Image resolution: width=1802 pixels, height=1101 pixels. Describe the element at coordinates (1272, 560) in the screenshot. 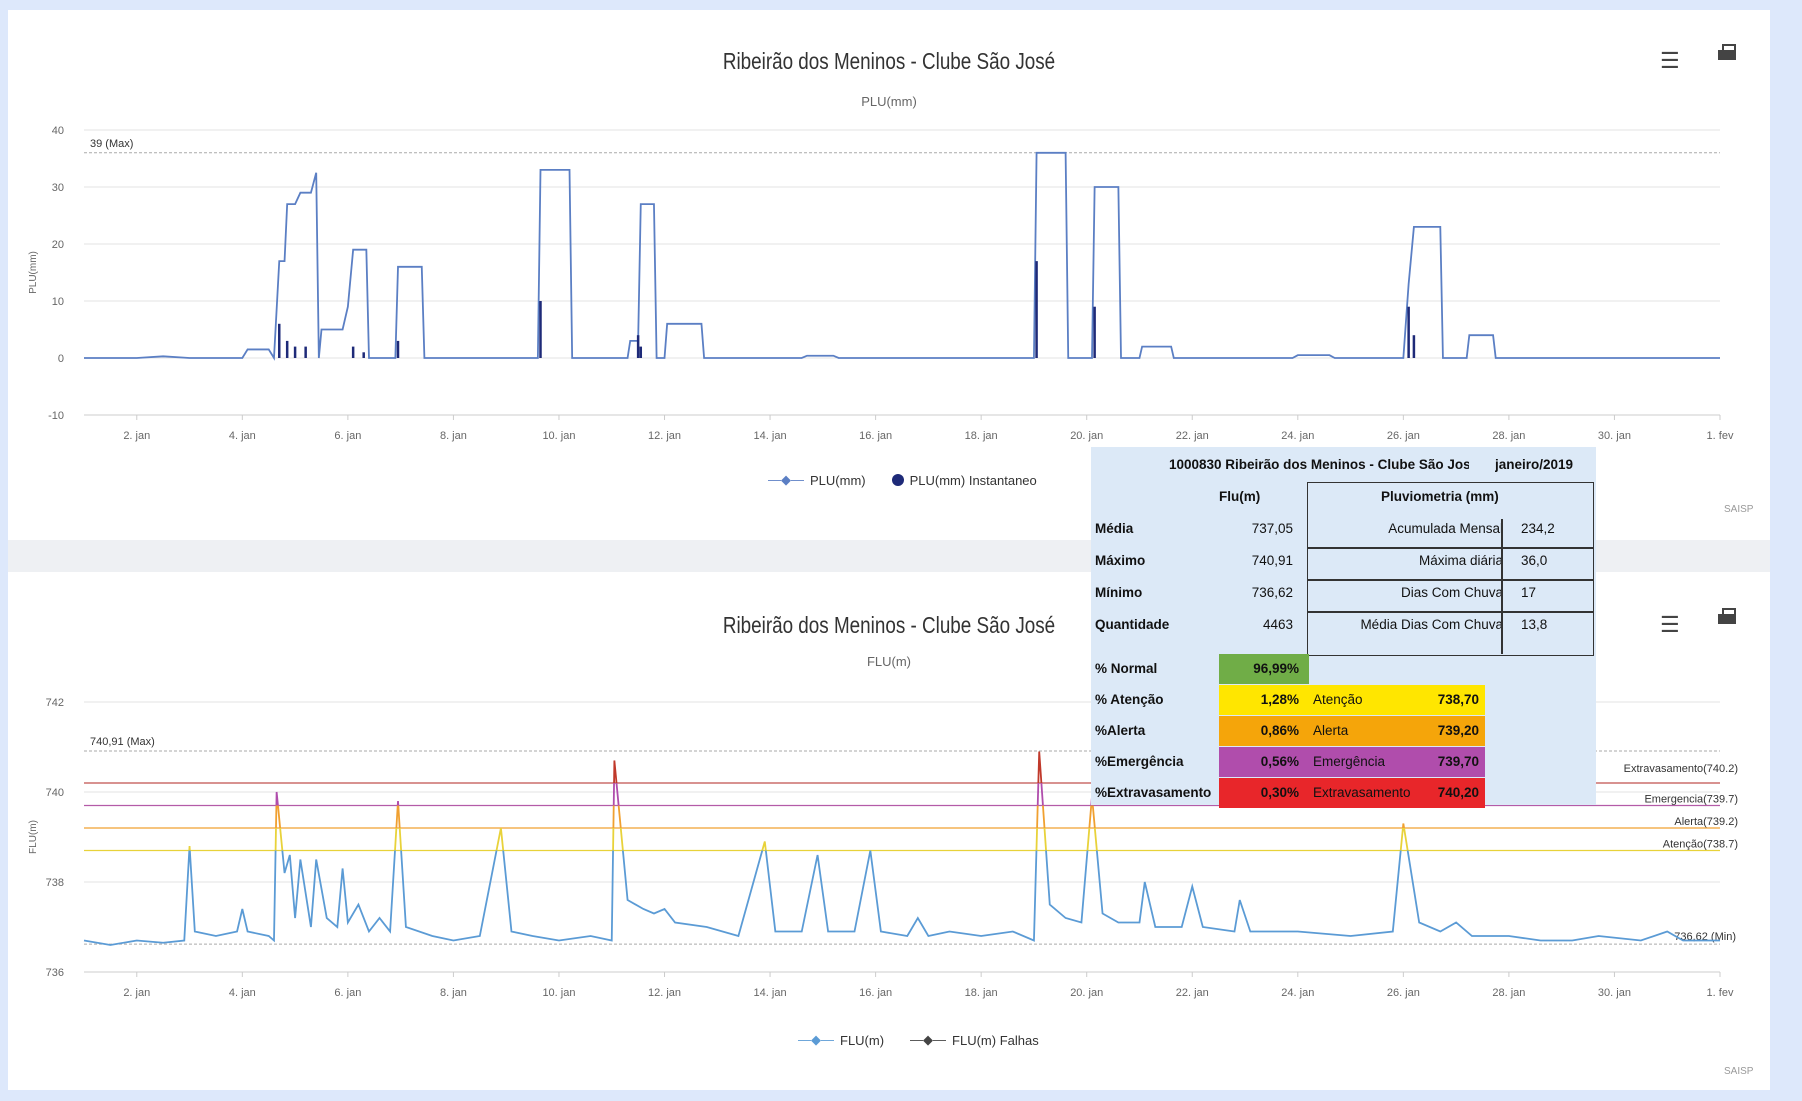

I see `stats-flu: 740,91` at that location.